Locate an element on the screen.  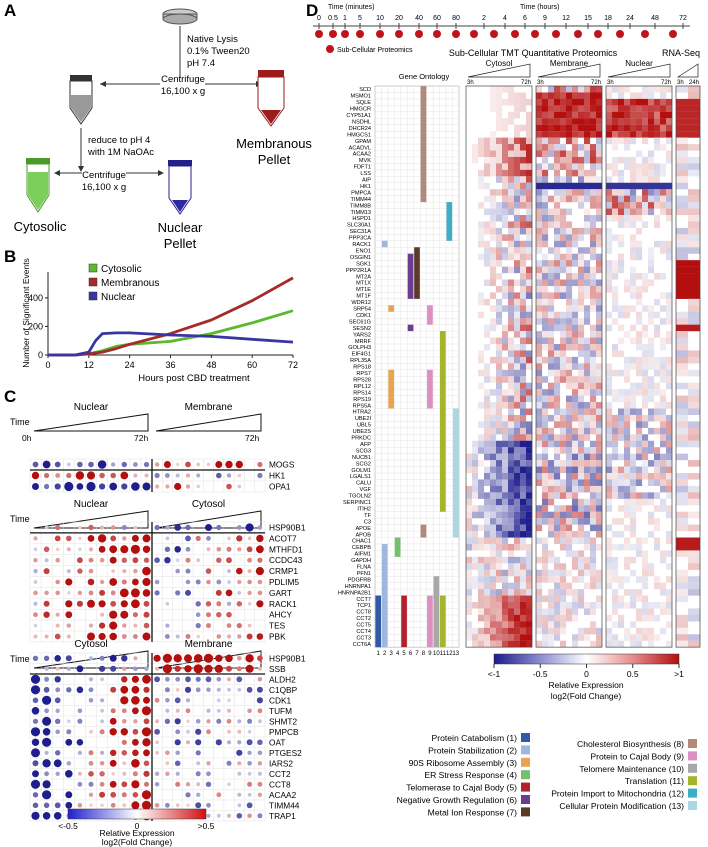
go-term-swatch is located at coordinates (525, 762).